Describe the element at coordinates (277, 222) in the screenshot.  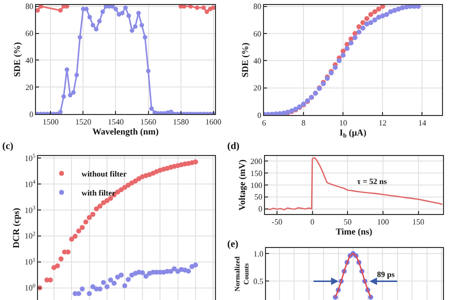
I see `x-tick-label: -50` at that location.